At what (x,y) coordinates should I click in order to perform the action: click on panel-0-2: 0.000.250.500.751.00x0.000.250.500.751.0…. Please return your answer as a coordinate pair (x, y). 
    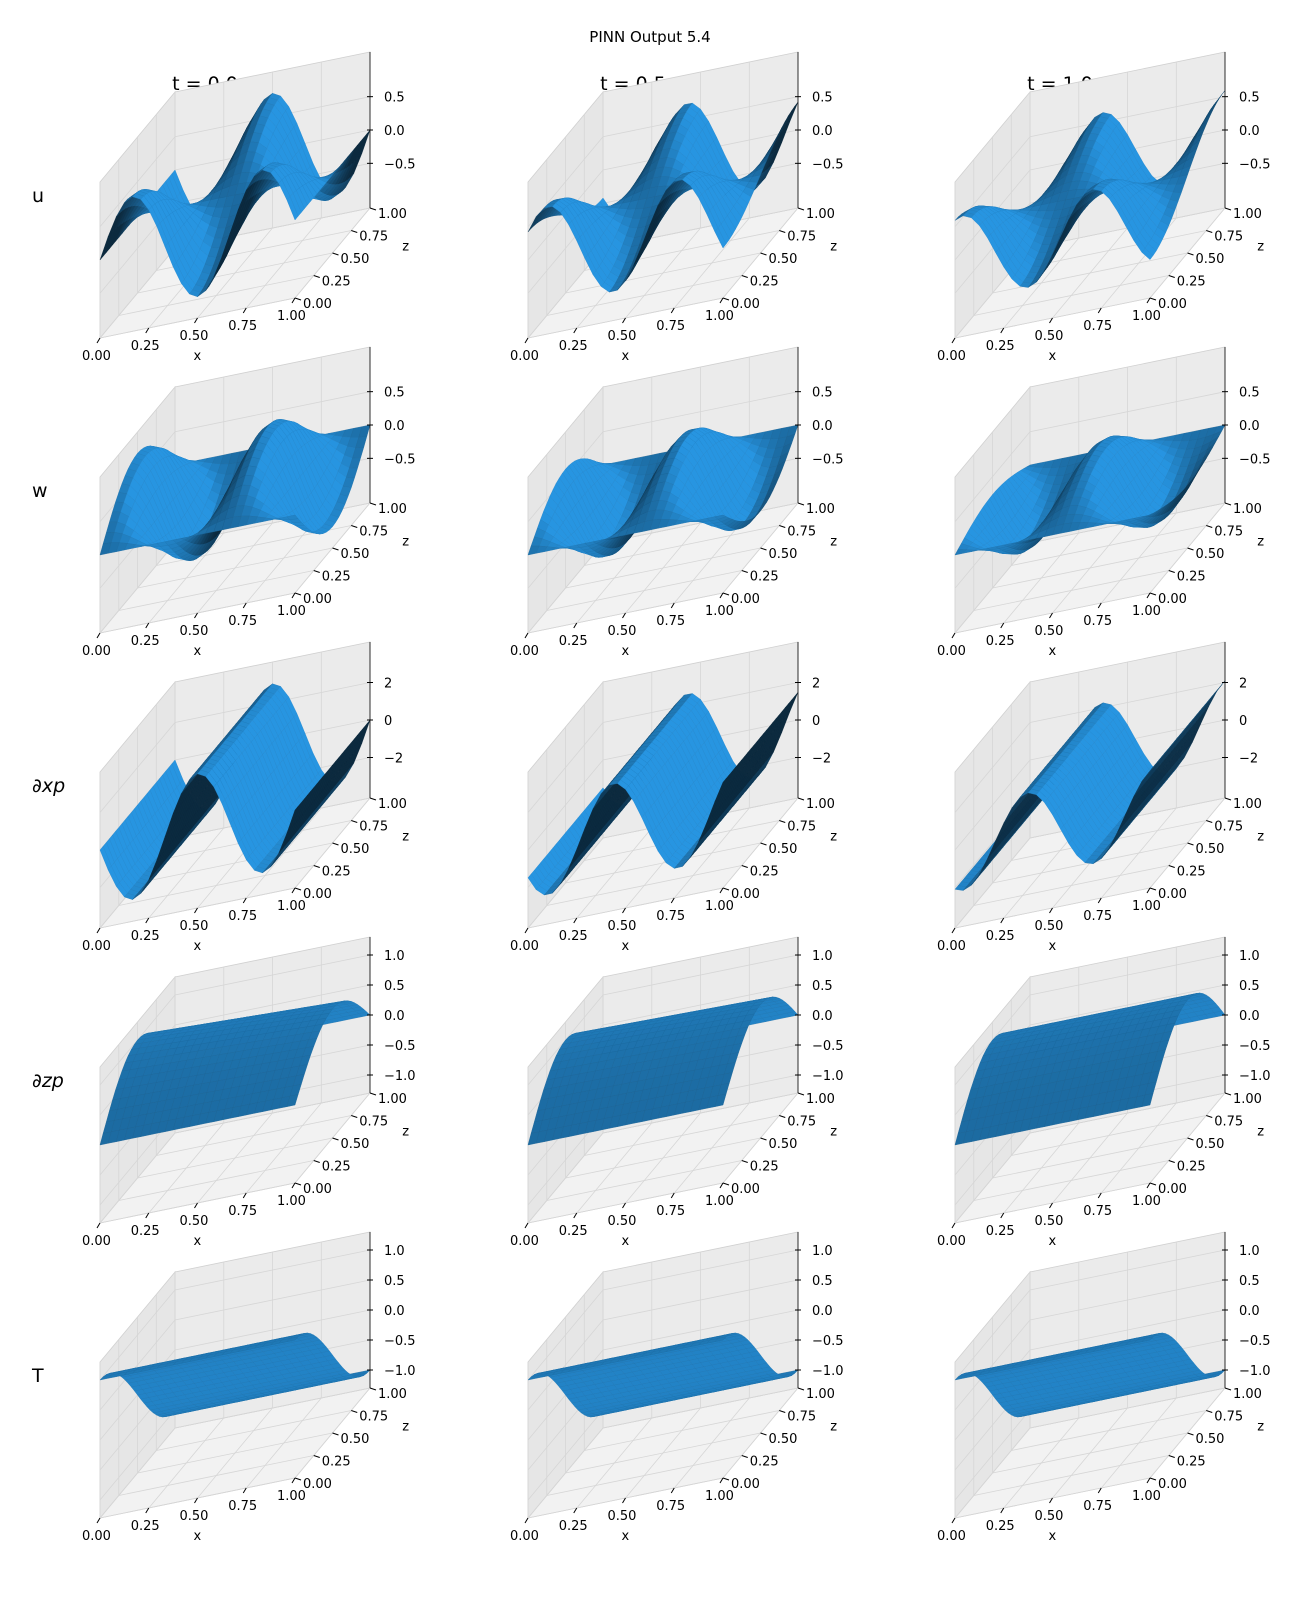
    Looking at the image, I should click on (1104, 207).